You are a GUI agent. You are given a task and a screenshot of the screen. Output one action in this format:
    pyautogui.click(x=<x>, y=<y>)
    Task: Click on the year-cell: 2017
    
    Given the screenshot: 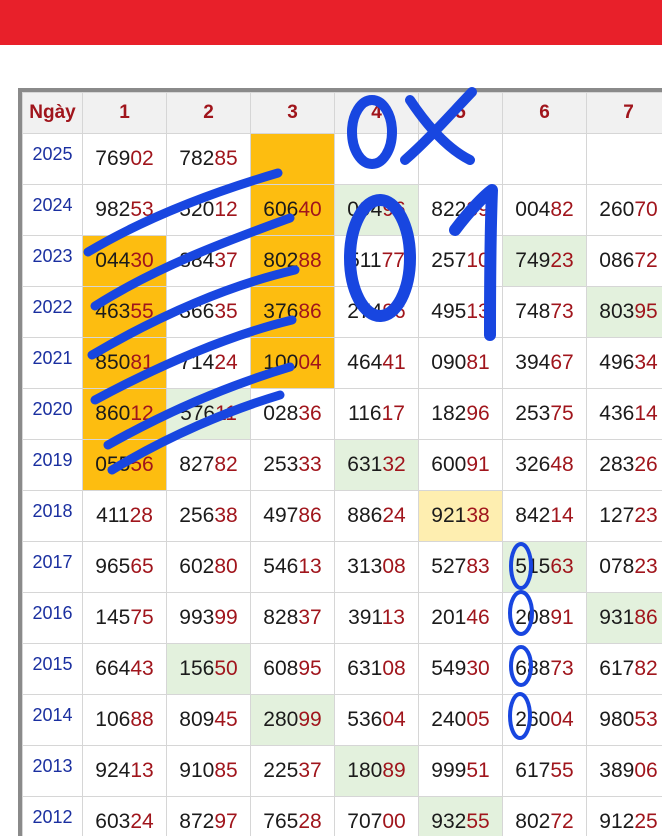 What is the action you would take?
    pyautogui.click(x=52, y=567)
    